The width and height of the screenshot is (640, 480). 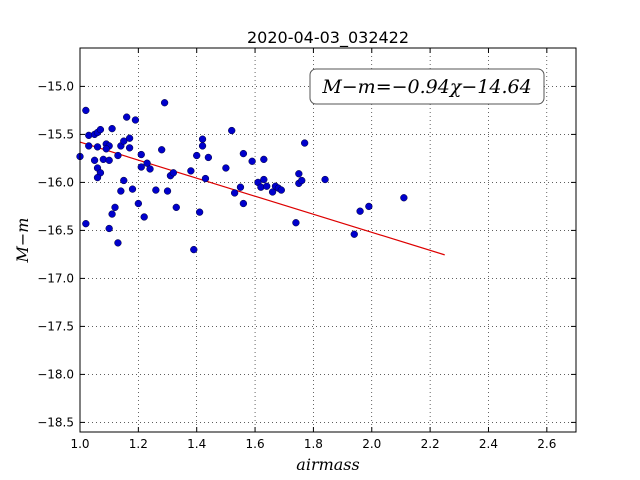 What do you see at coordinates (79, 444) in the screenshot?
I see `x-tick-label: 1.0` at bounding box center [79, 444].